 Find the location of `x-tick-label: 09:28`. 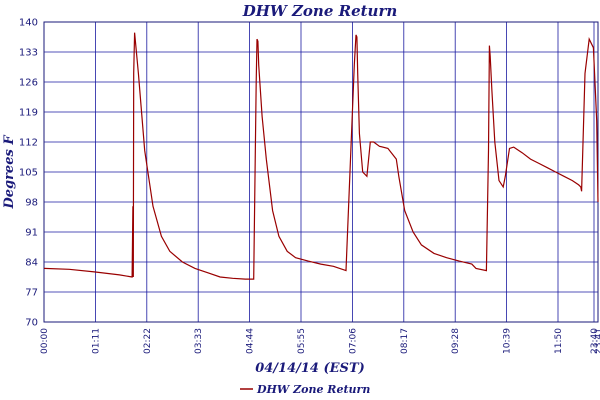

x-tick-label: 09:28 is located at coordinates (456, 341).